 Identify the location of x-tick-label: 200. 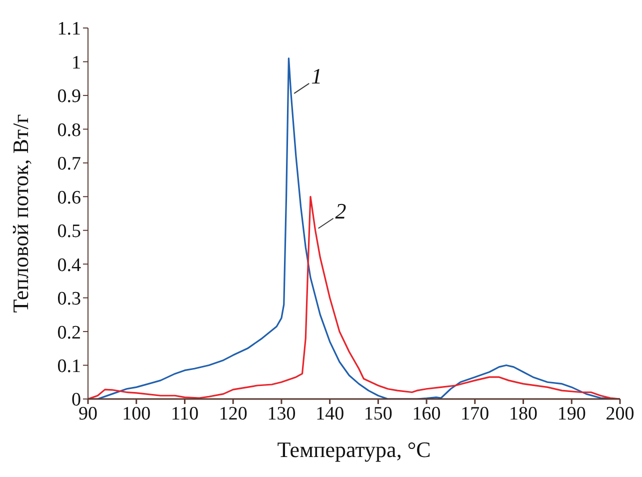
(620, 413).